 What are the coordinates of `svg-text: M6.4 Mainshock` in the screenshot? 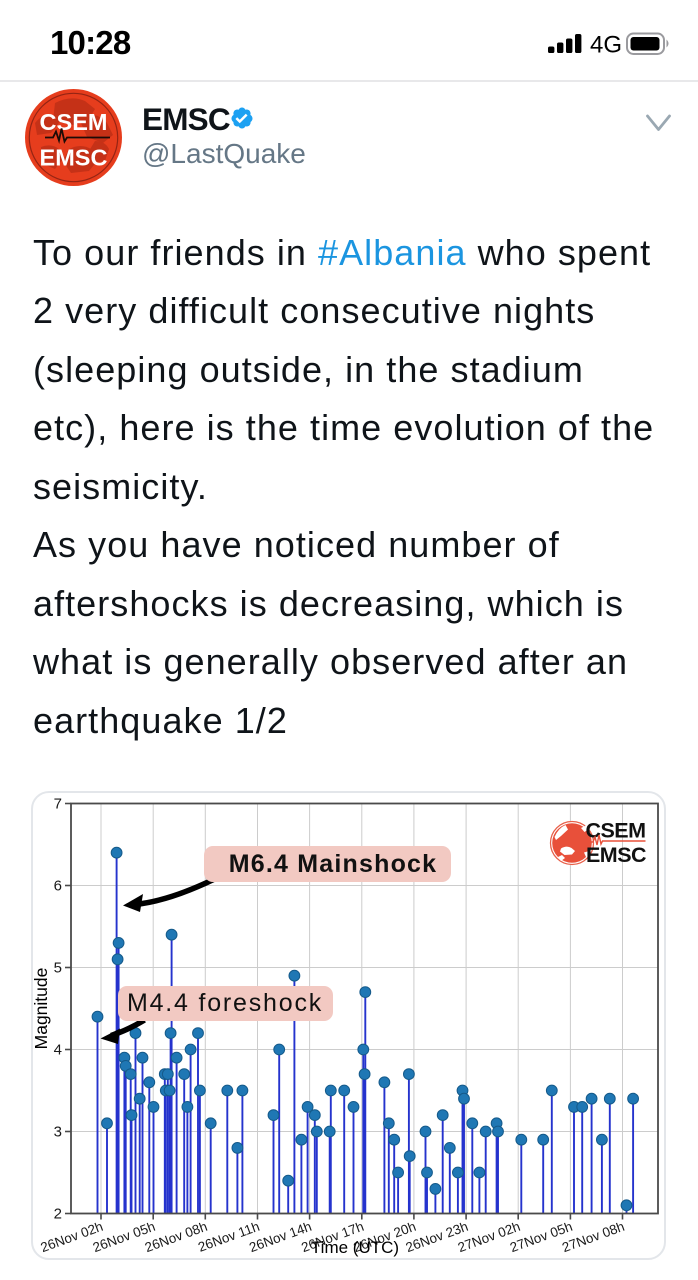 It's located at (333, 864).